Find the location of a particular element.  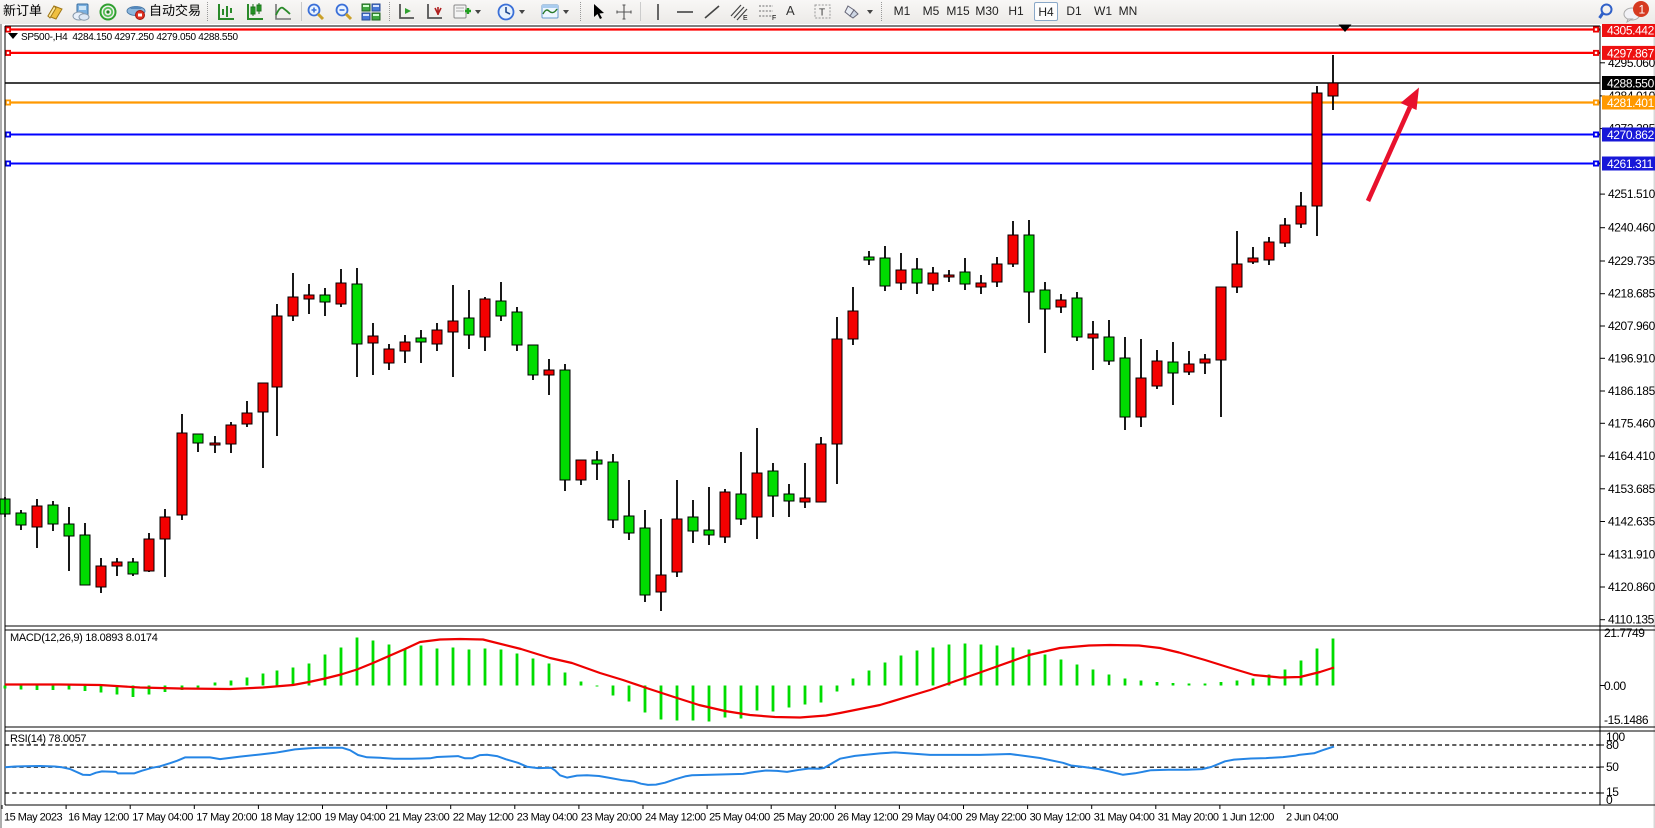

svg-text: 1 Jun 12:00 is located at coordinates (1248, 818).